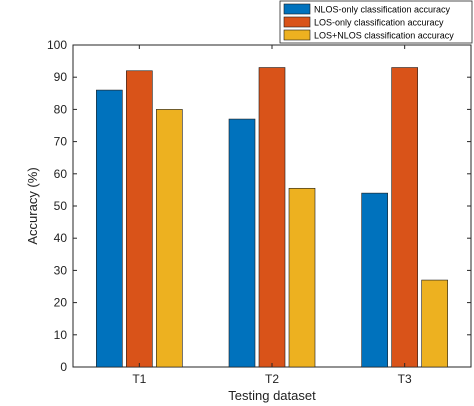 This screenshot has width=474, height=406. What do you see at coordinates (272, 379) in the screenshot?
I see `x-tick-label-t2: T2` at bounding box center [272, 379].